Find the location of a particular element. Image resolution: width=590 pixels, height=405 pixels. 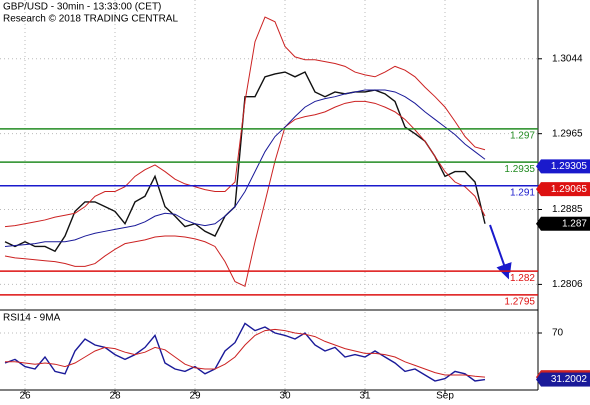

chart-subtitle: Research © 2018 TRADING CENTRAL is located at coordinates (90, 19).